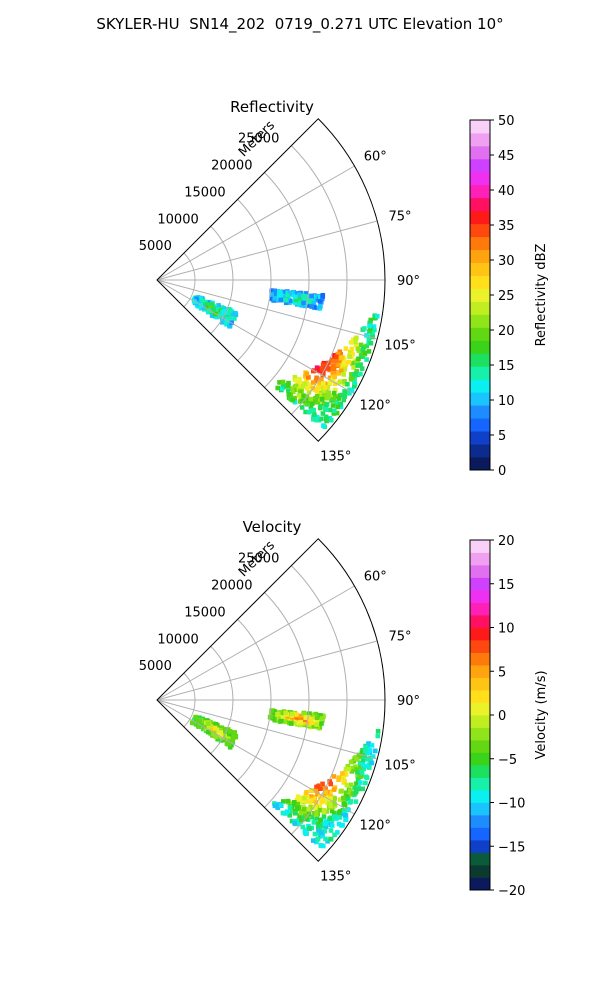  What do you see at coordinates (155, 666) in the screenshot?
I see `radial-tick-label: 5000` at bounding box center [155, 666].